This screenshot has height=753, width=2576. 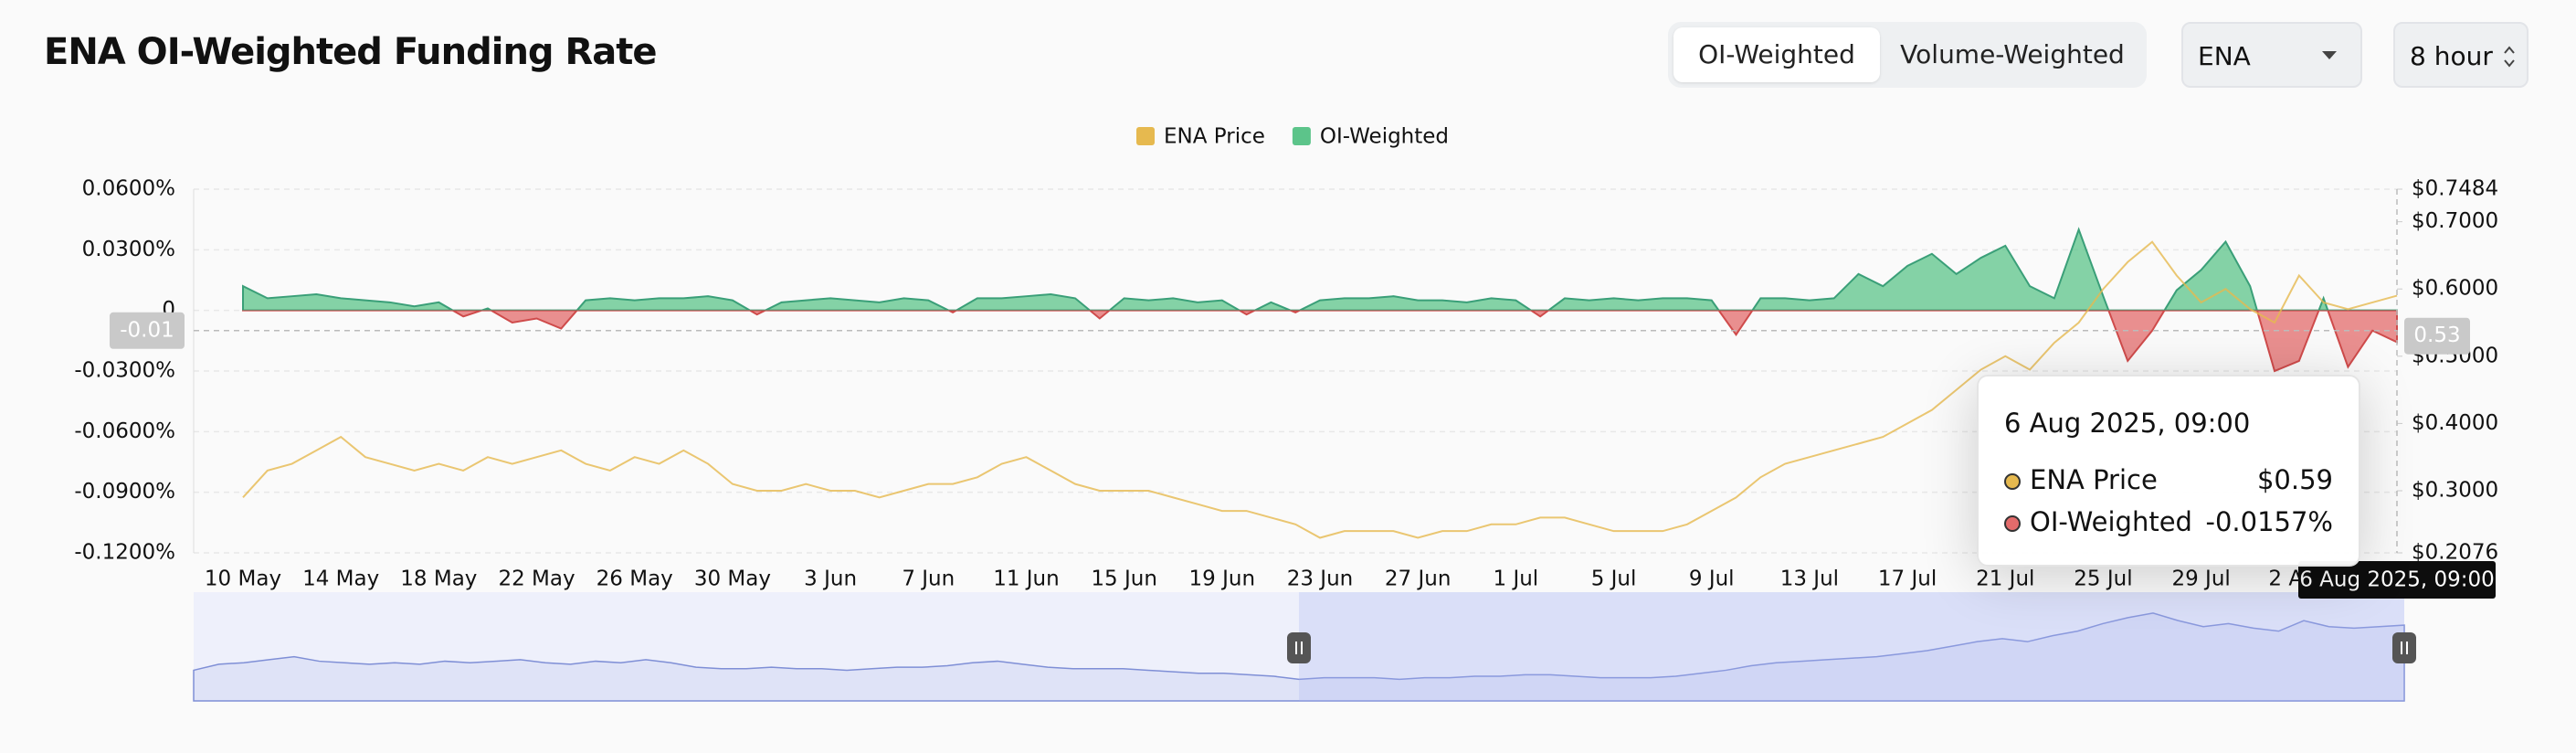 I want to click on x-tick-label: 18 May, so click(x=438, y=579).